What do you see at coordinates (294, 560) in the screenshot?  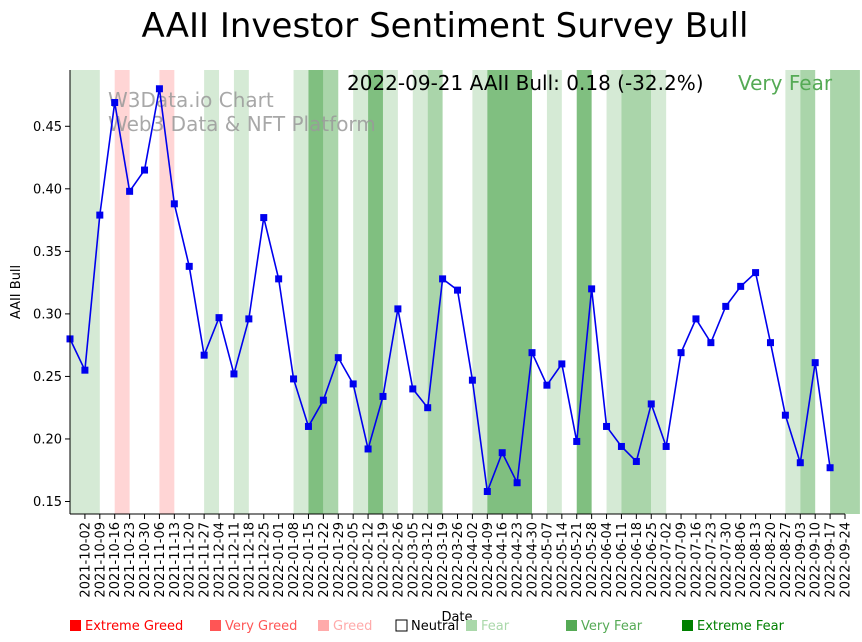 I see `x-tick-label: 2022-01-08` at bounding box center [294, 560].